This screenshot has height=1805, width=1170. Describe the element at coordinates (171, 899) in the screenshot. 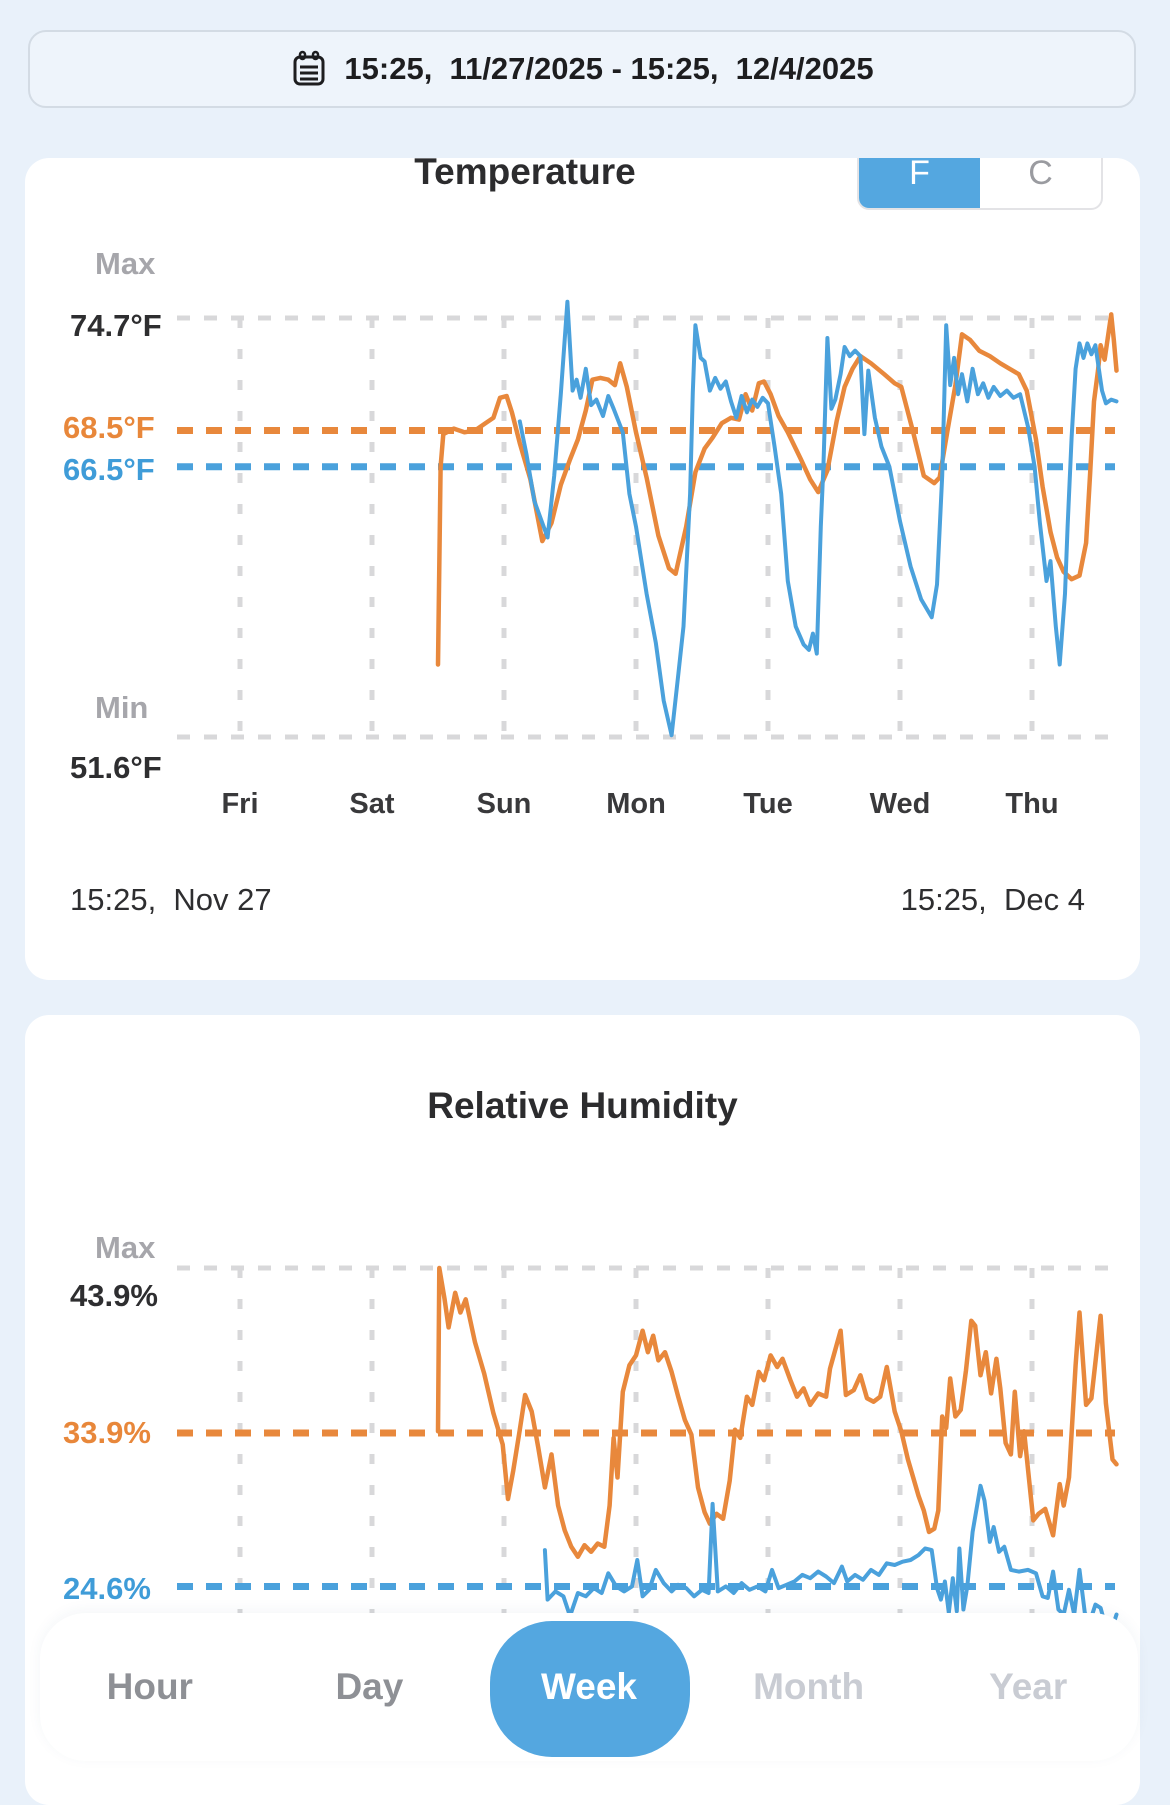

I see `range-start-timestamp: 15:25, Nov 27` at that location.